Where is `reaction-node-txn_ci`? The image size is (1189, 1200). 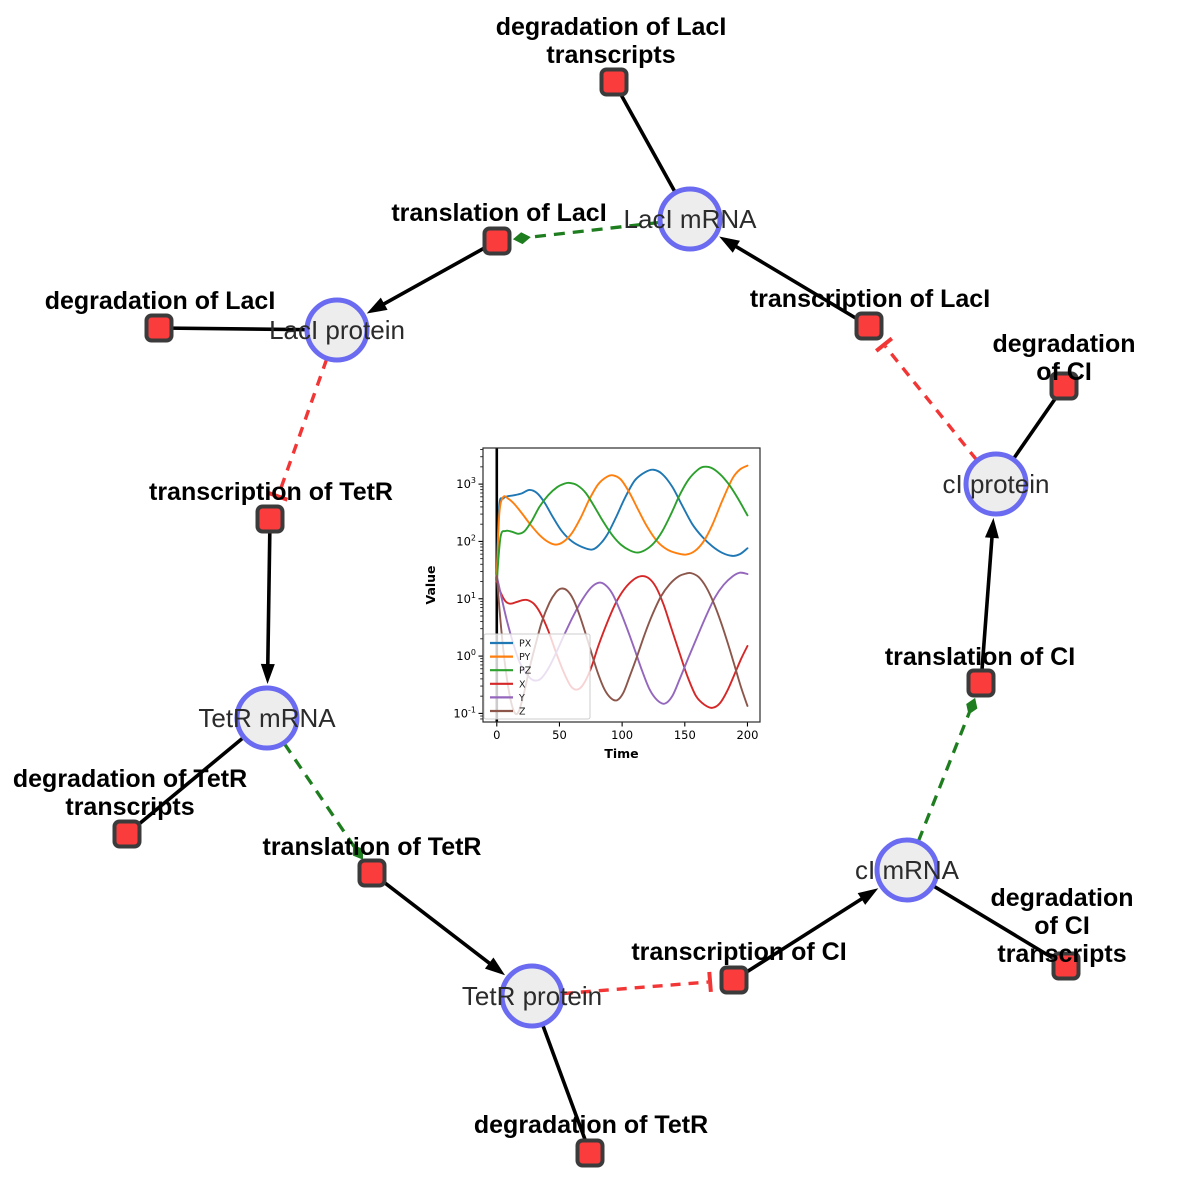 reaction-node-txn_ci is located at coordinates (734, 980).